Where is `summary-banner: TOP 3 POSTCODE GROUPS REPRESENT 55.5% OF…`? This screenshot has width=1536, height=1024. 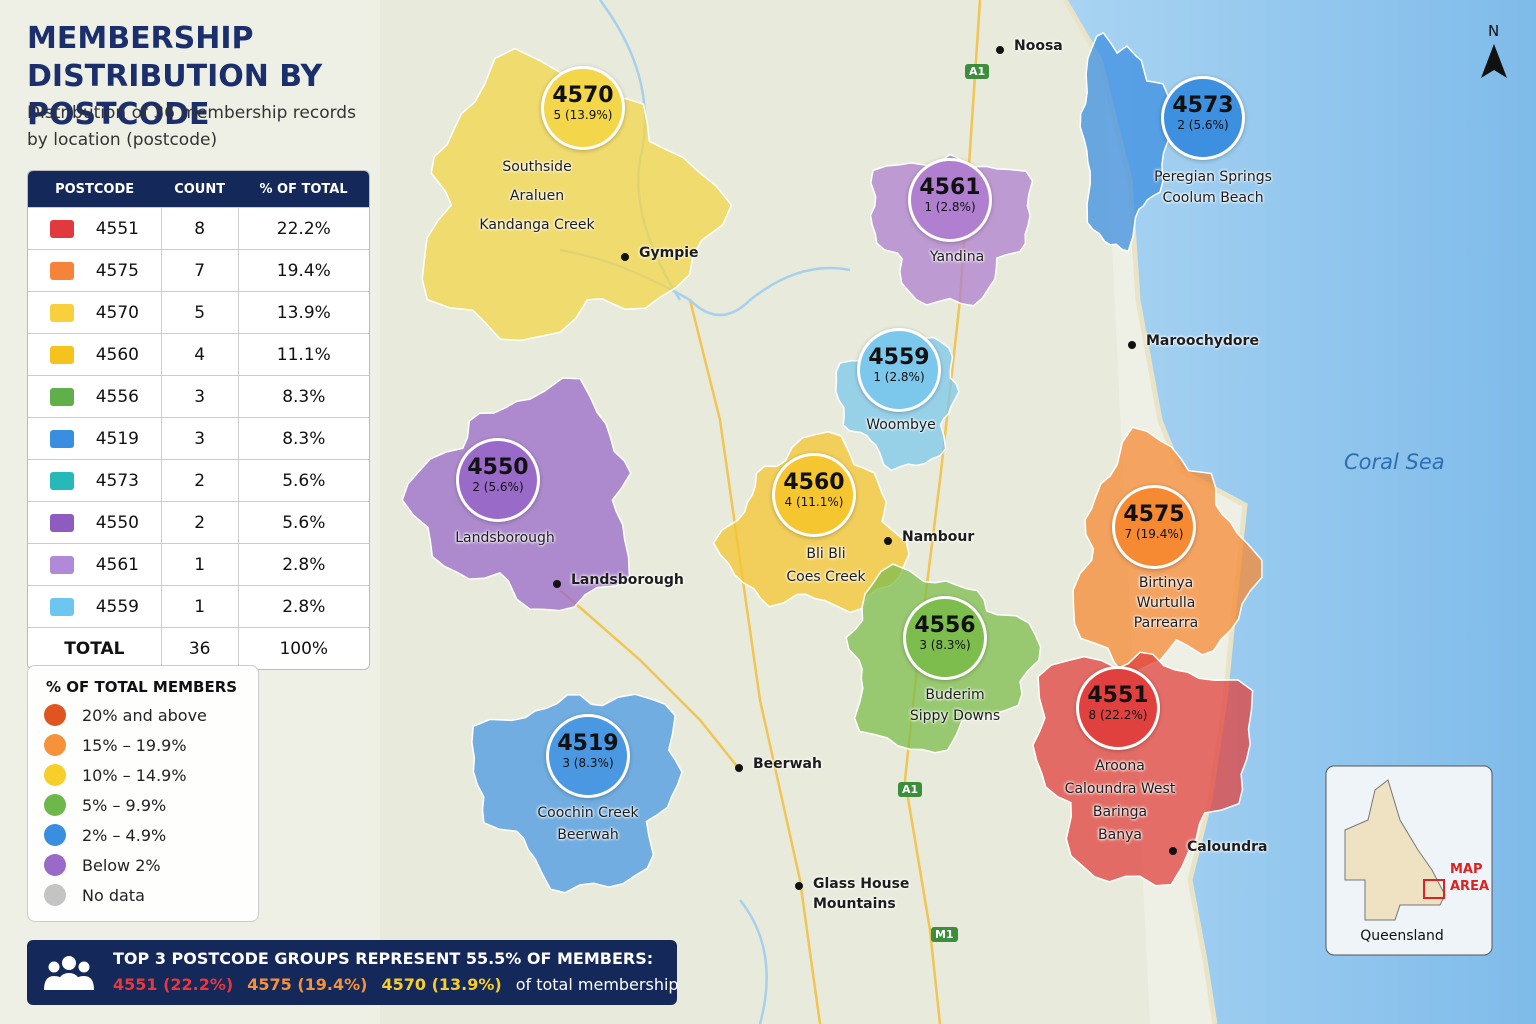 summary-banner: TOP 3 POSTCODE GROUPS REPRESENT 55.5% OF… is located at coordinates (353, 972).